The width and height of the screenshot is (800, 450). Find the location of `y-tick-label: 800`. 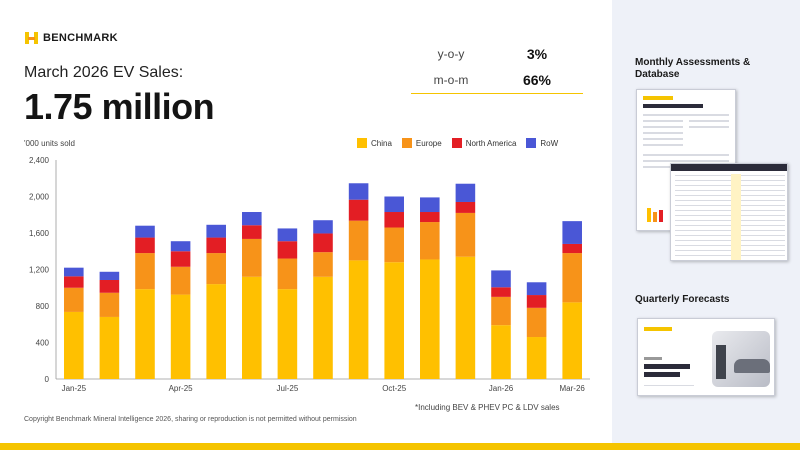

y-tick-label: 800 is located at coordinates (43, 306).